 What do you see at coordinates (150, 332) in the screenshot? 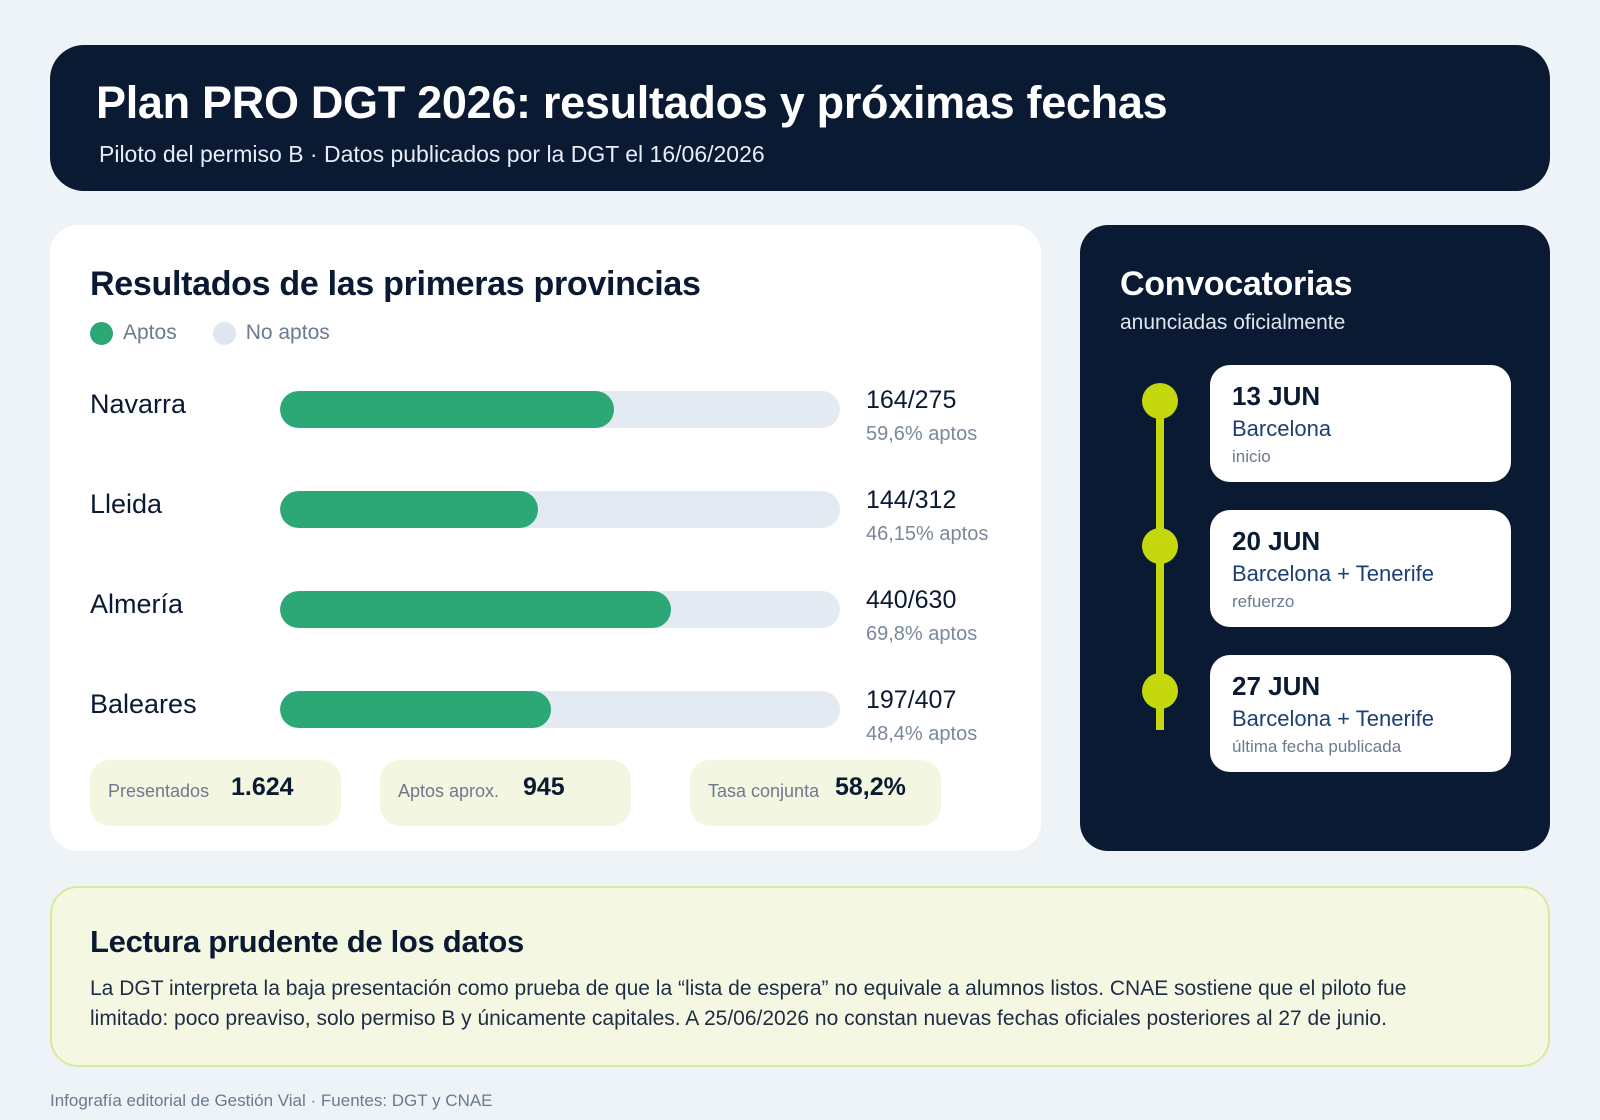
I see `legend-label-aptos: Aptos` at bounding box center [150, 332].